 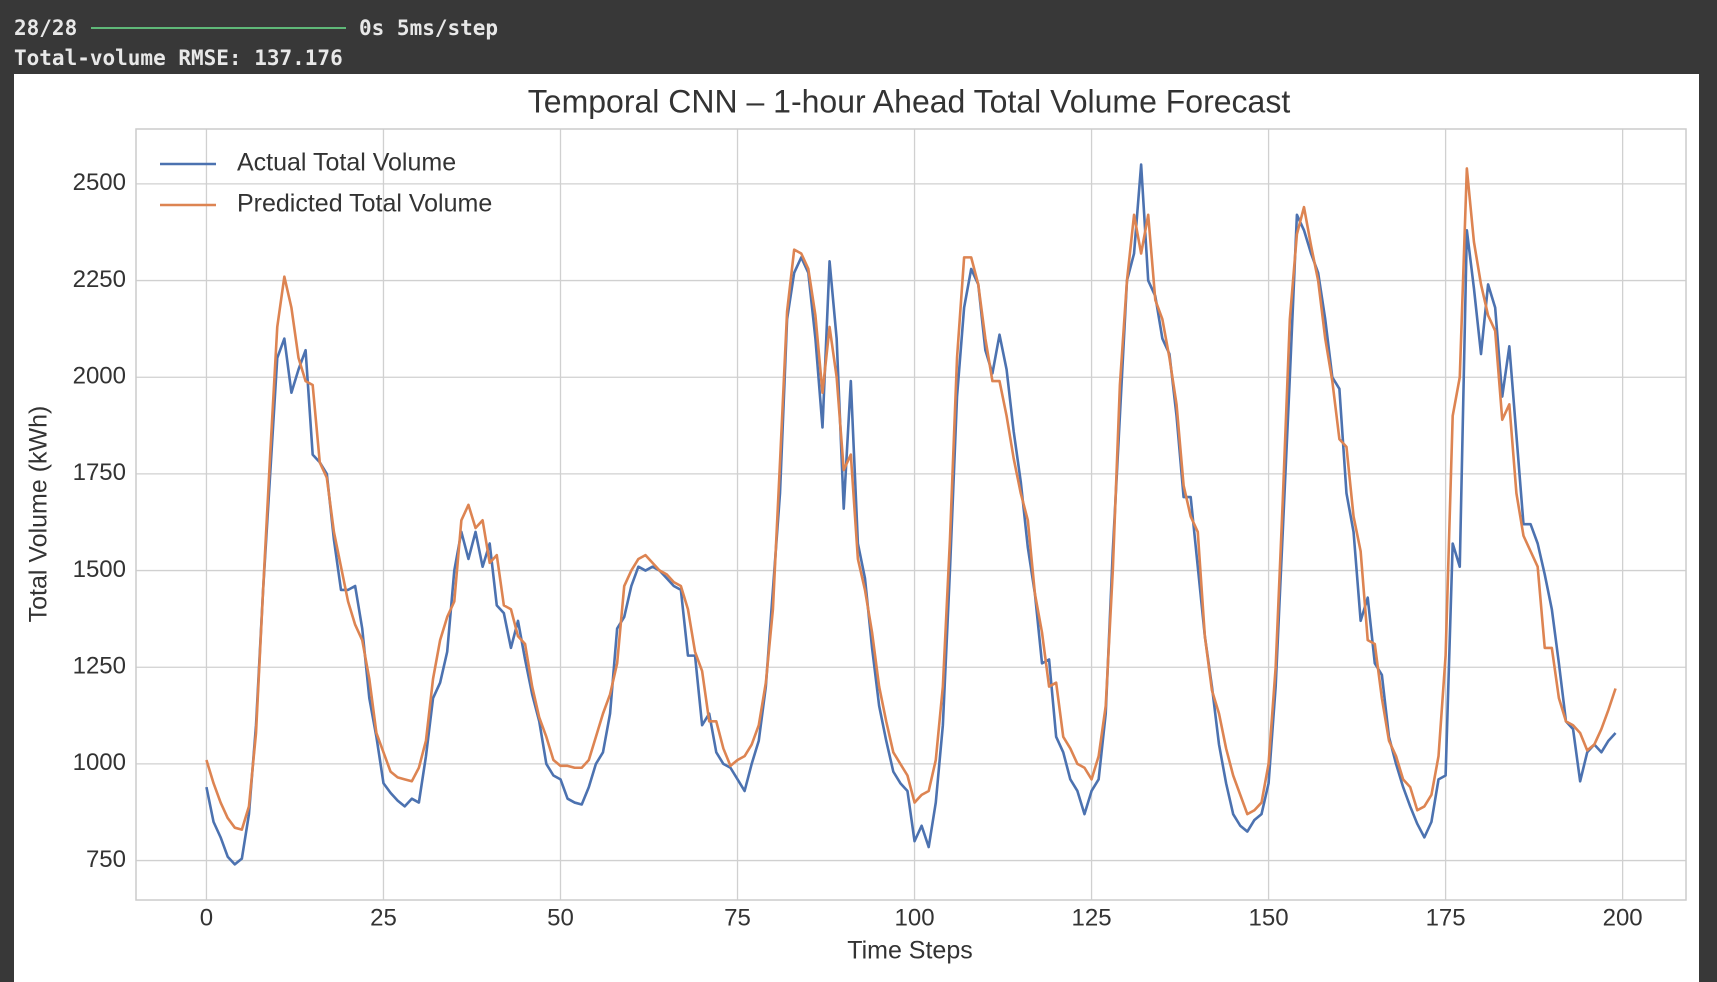 I want to click on x-tick-label: 100, so click(x=915, y=917).